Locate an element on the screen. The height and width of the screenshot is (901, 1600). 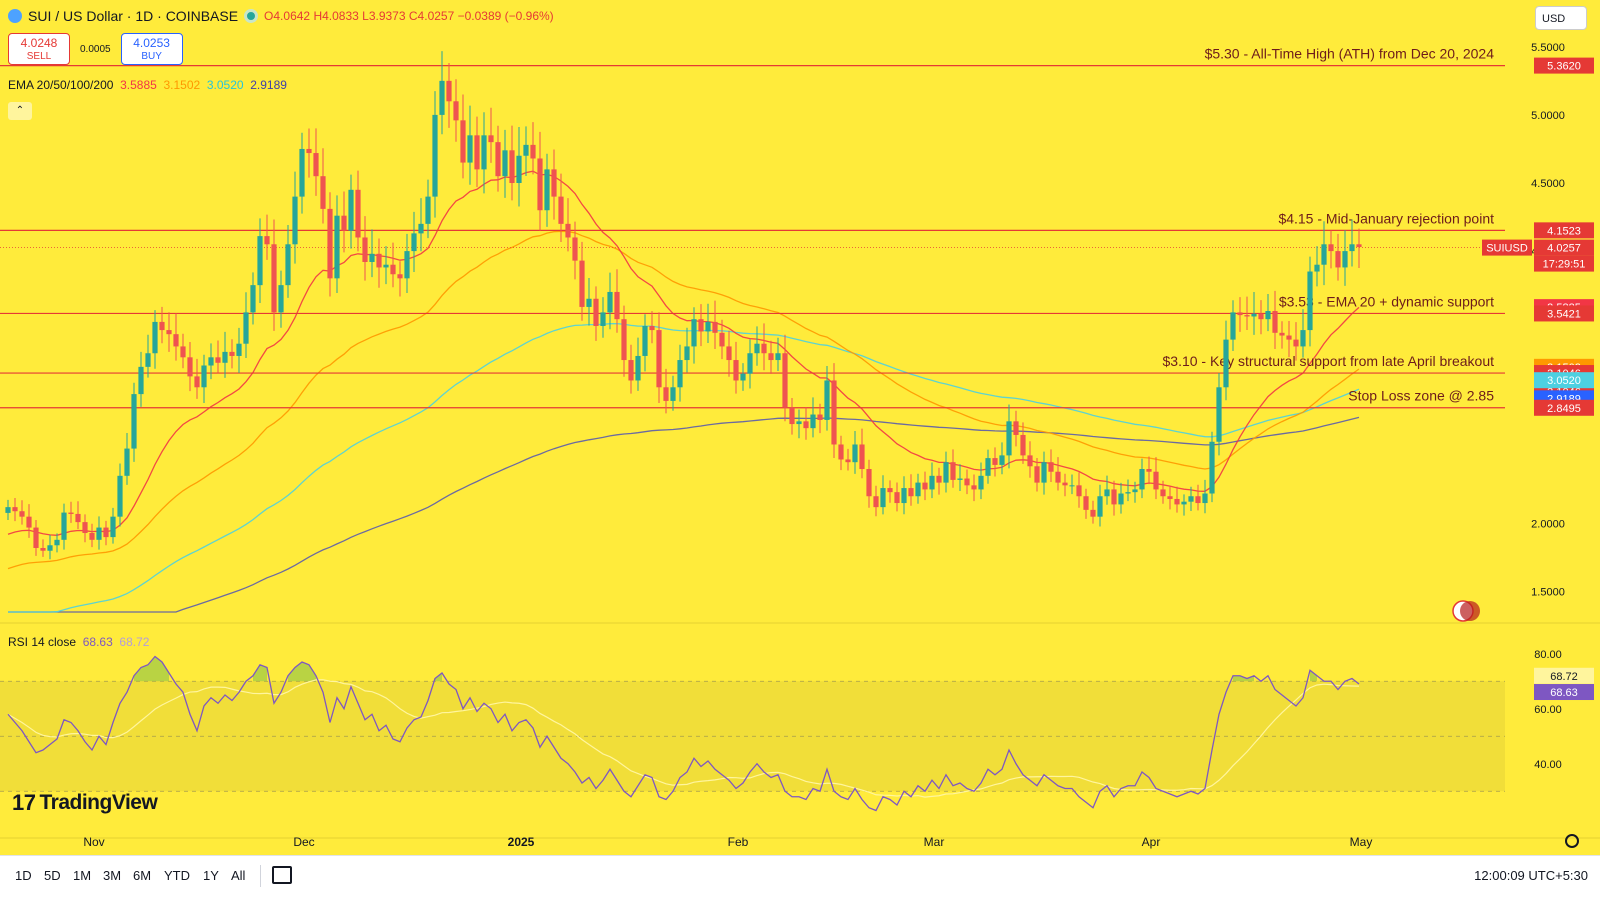
time-axis-label: Nov is located at coordinates (93, 842).